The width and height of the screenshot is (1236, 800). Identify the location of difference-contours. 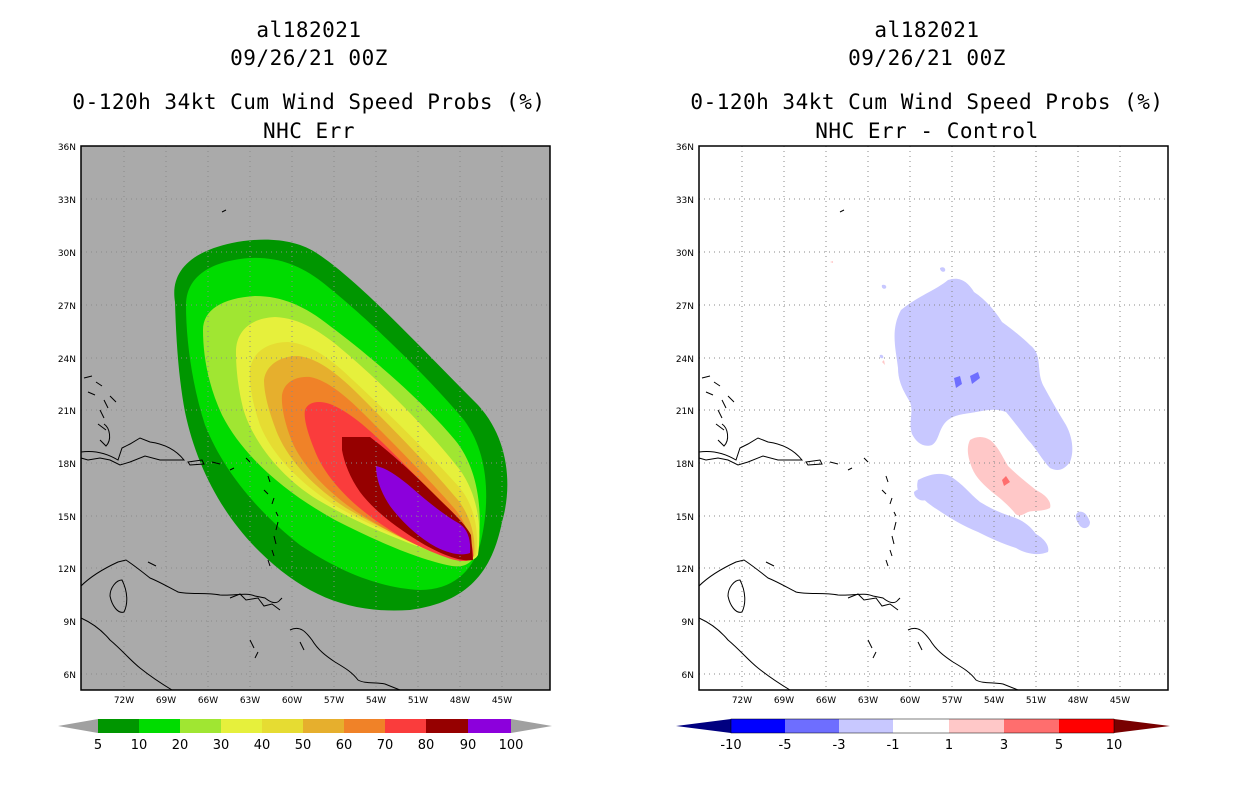
(960, 408).